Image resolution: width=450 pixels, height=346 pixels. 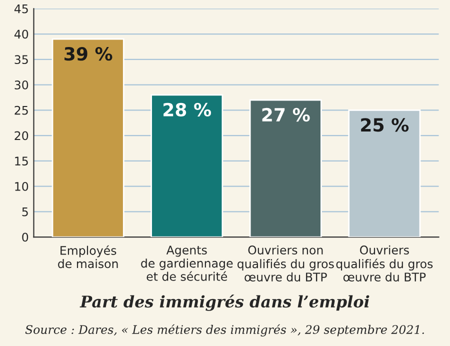 What do you see at coordinates (25, 212) in the screenshot?
I see `y-tick-label: 5` at bounding box center [25, 212].